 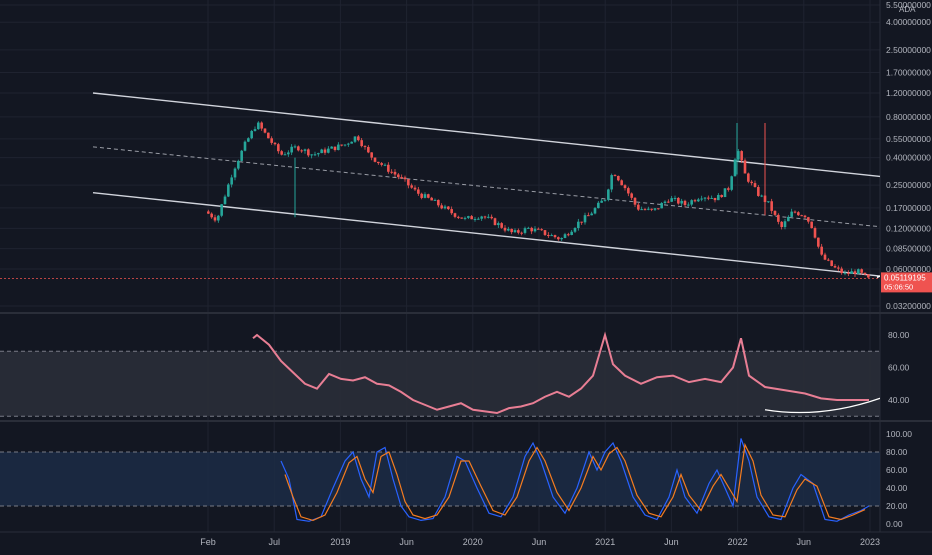 What do you see at coordinates (908, 73) in the screenshot?
I see `price-tick-label: 1.70000000` at bounding box center [908, 73].